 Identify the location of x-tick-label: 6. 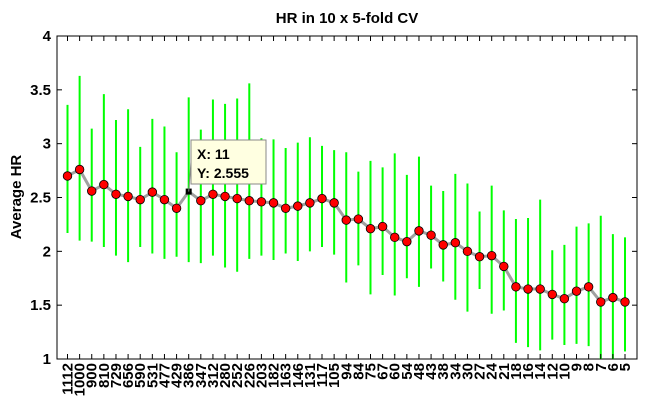
(613, 367).